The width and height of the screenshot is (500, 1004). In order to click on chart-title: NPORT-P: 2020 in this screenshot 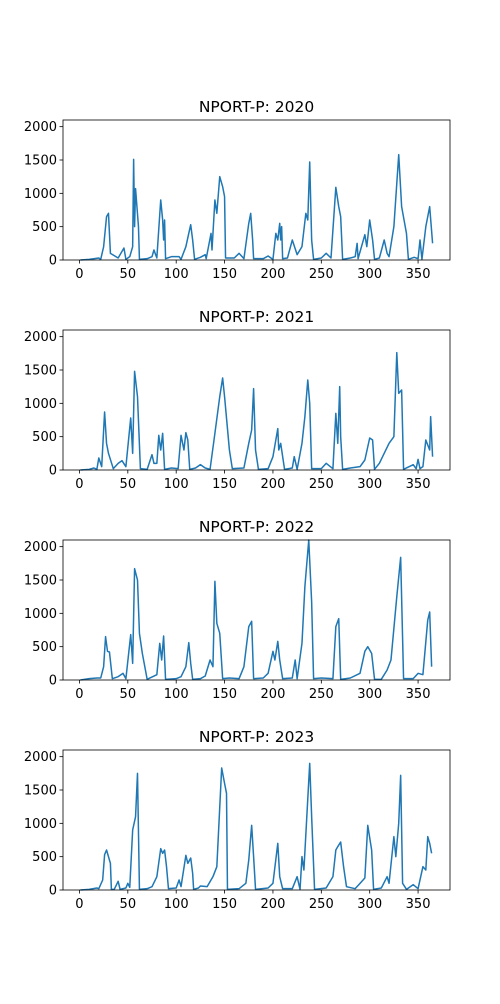, I will do `click(256, 107)`.